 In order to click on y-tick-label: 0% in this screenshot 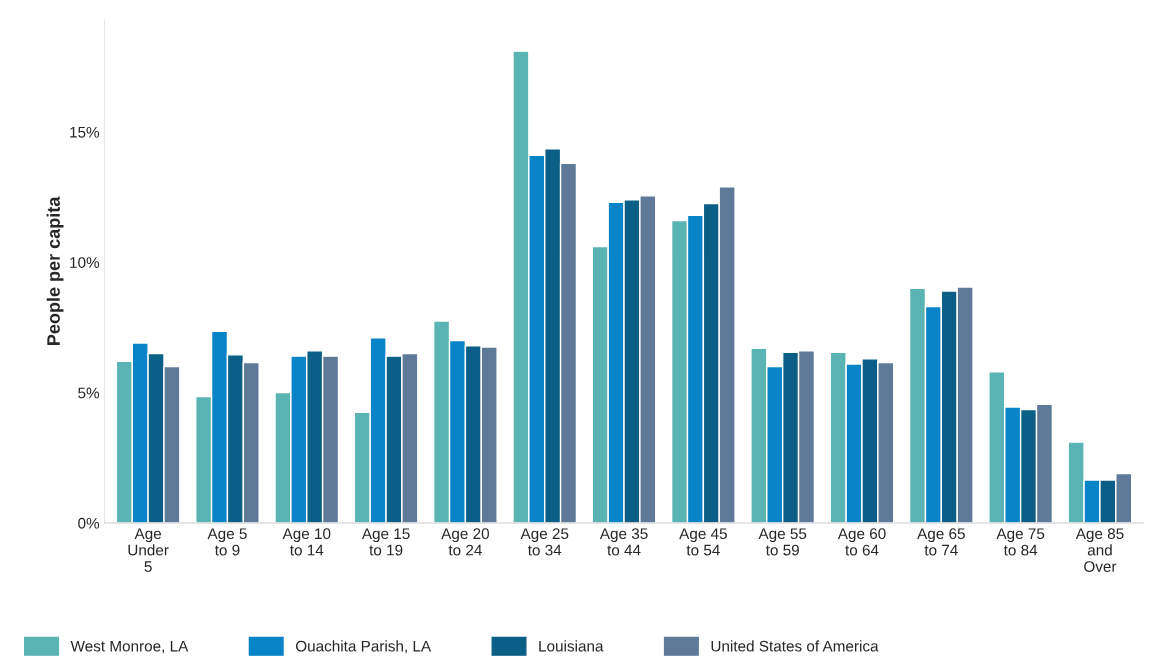, I will do `click(89, 523)`.